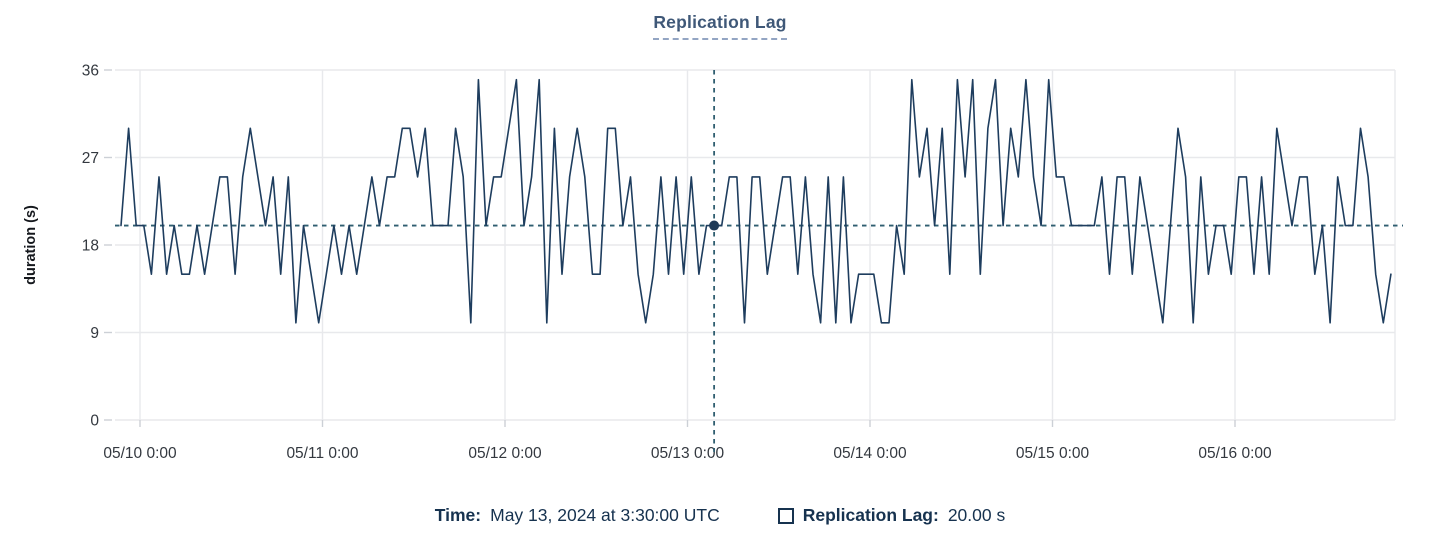 This screenshot has width=1440, height=556. What do you see at coordinates (714, 225) in the screenshot?
I see `crosshair-dot` at bounding box center [714, 225].